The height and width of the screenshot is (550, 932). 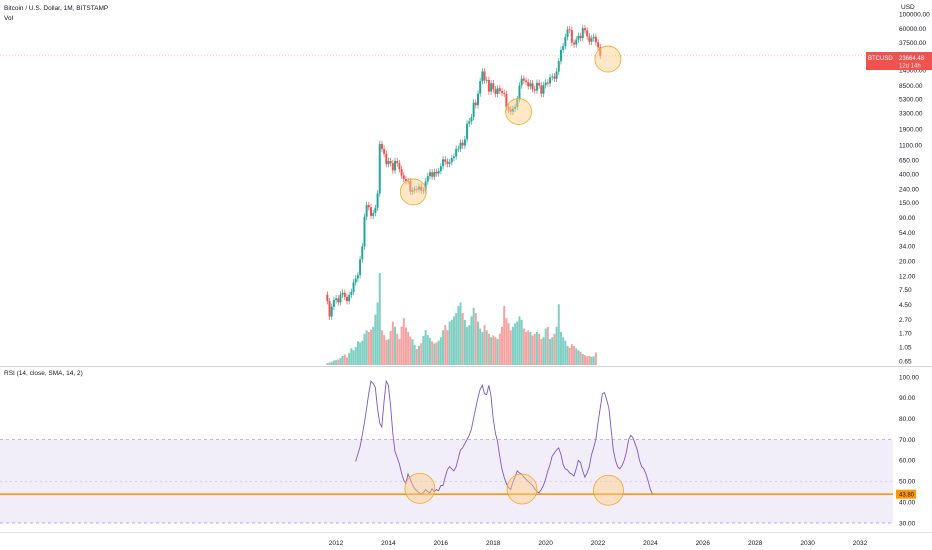 I want to click on price-tick-label: 4.50, so click(x=905, y=305).